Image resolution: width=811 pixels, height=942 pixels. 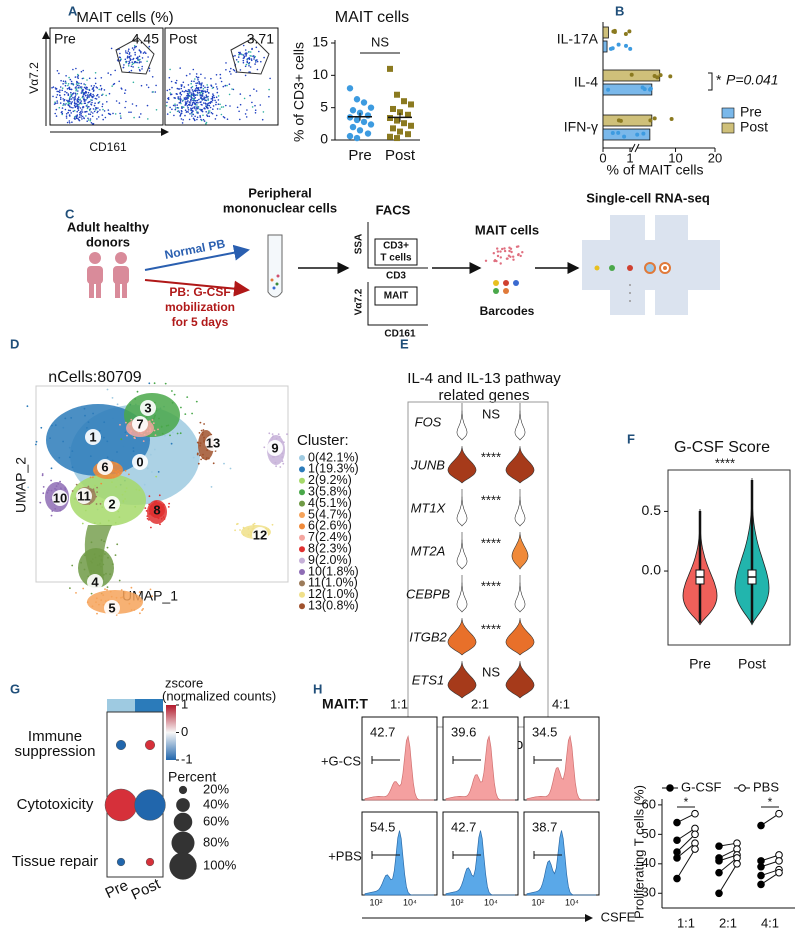 What do you see at coordinates (121, 805) in the screenshot?
I see `bubble` at bounding box center [121, 805].